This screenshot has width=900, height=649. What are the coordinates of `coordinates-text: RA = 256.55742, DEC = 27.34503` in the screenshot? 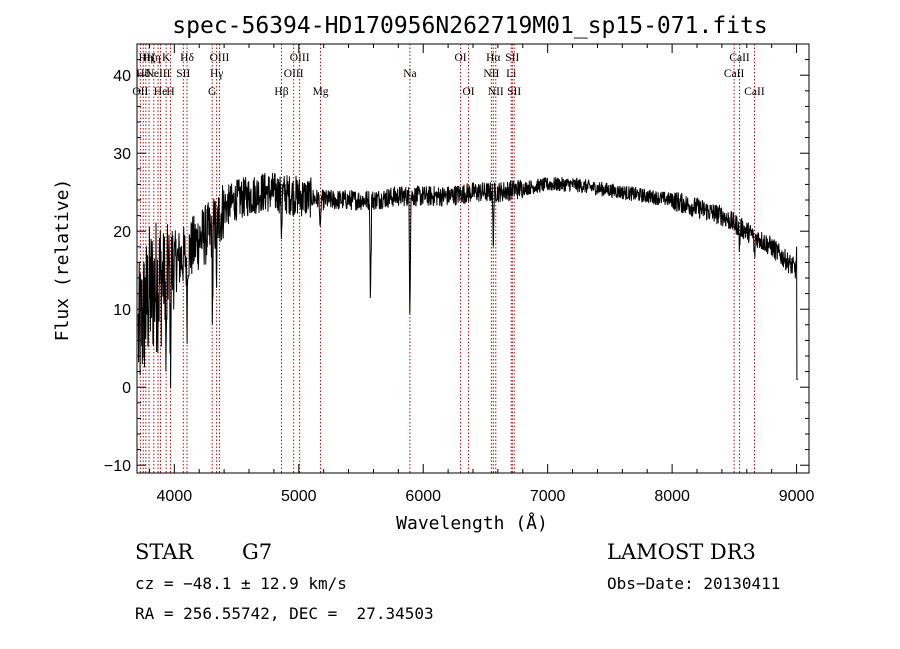 It's located at (284, 613).